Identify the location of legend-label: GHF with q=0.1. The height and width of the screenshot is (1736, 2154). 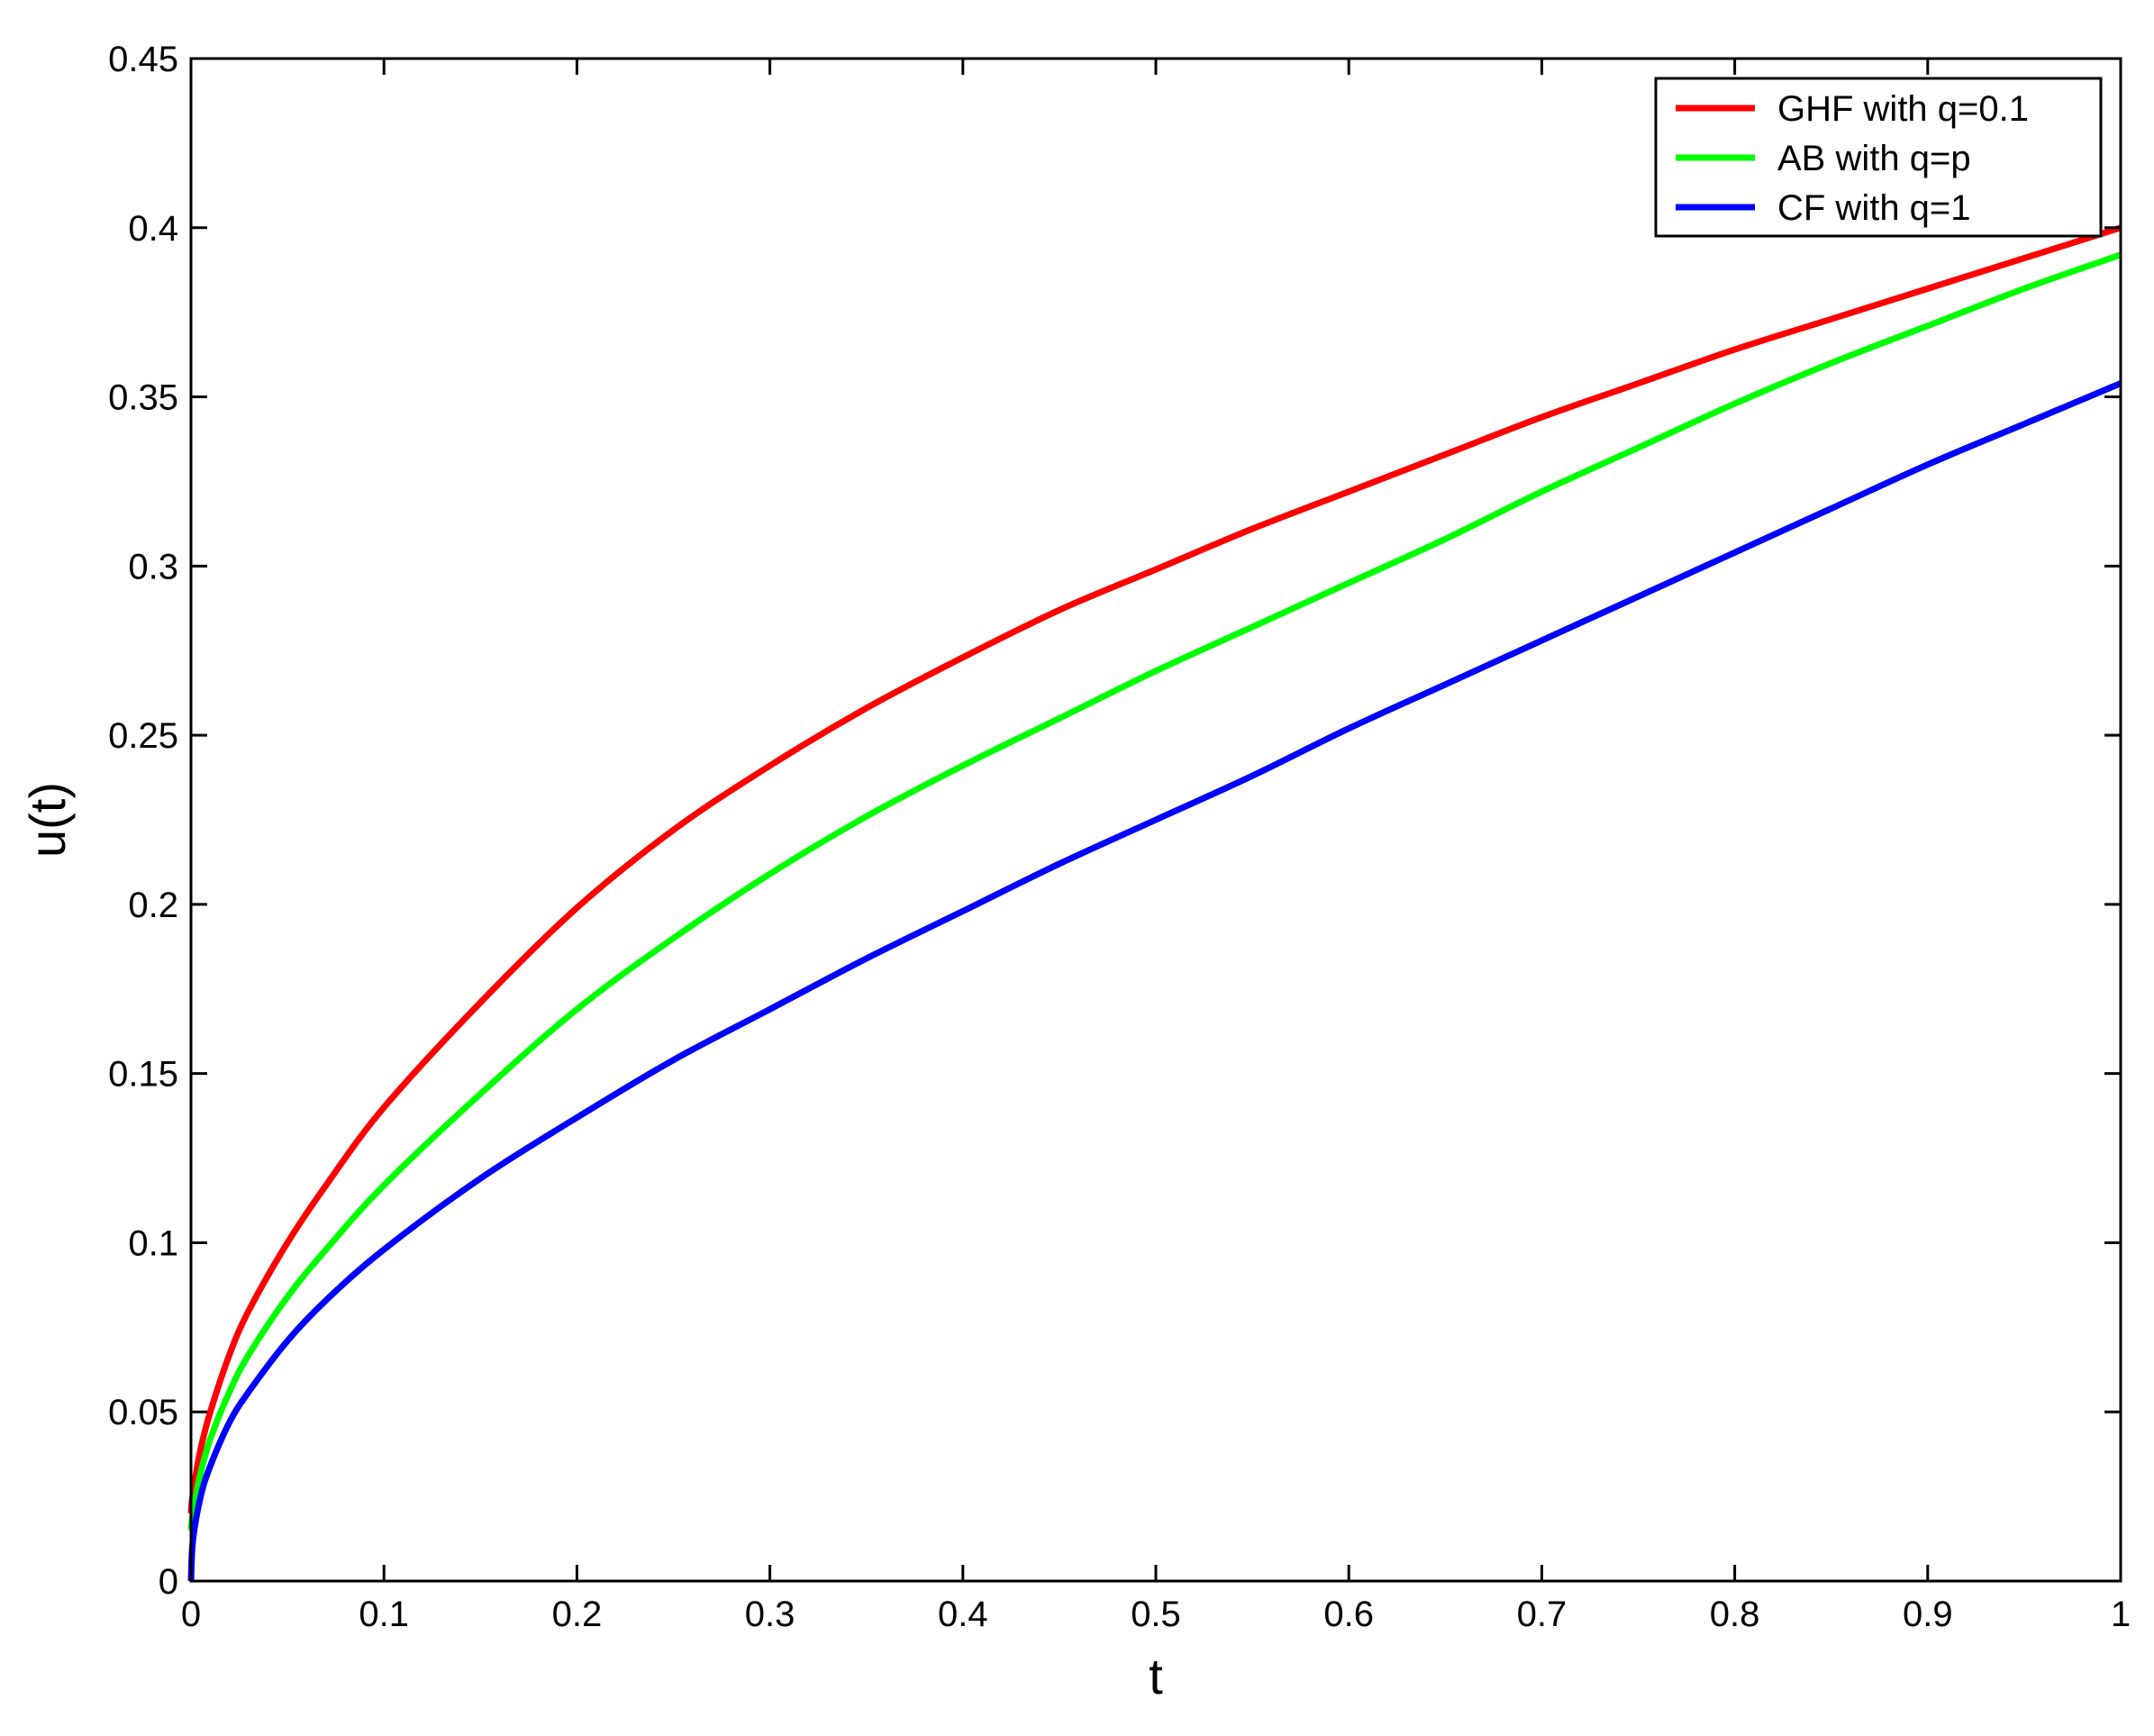
(1903, 109).